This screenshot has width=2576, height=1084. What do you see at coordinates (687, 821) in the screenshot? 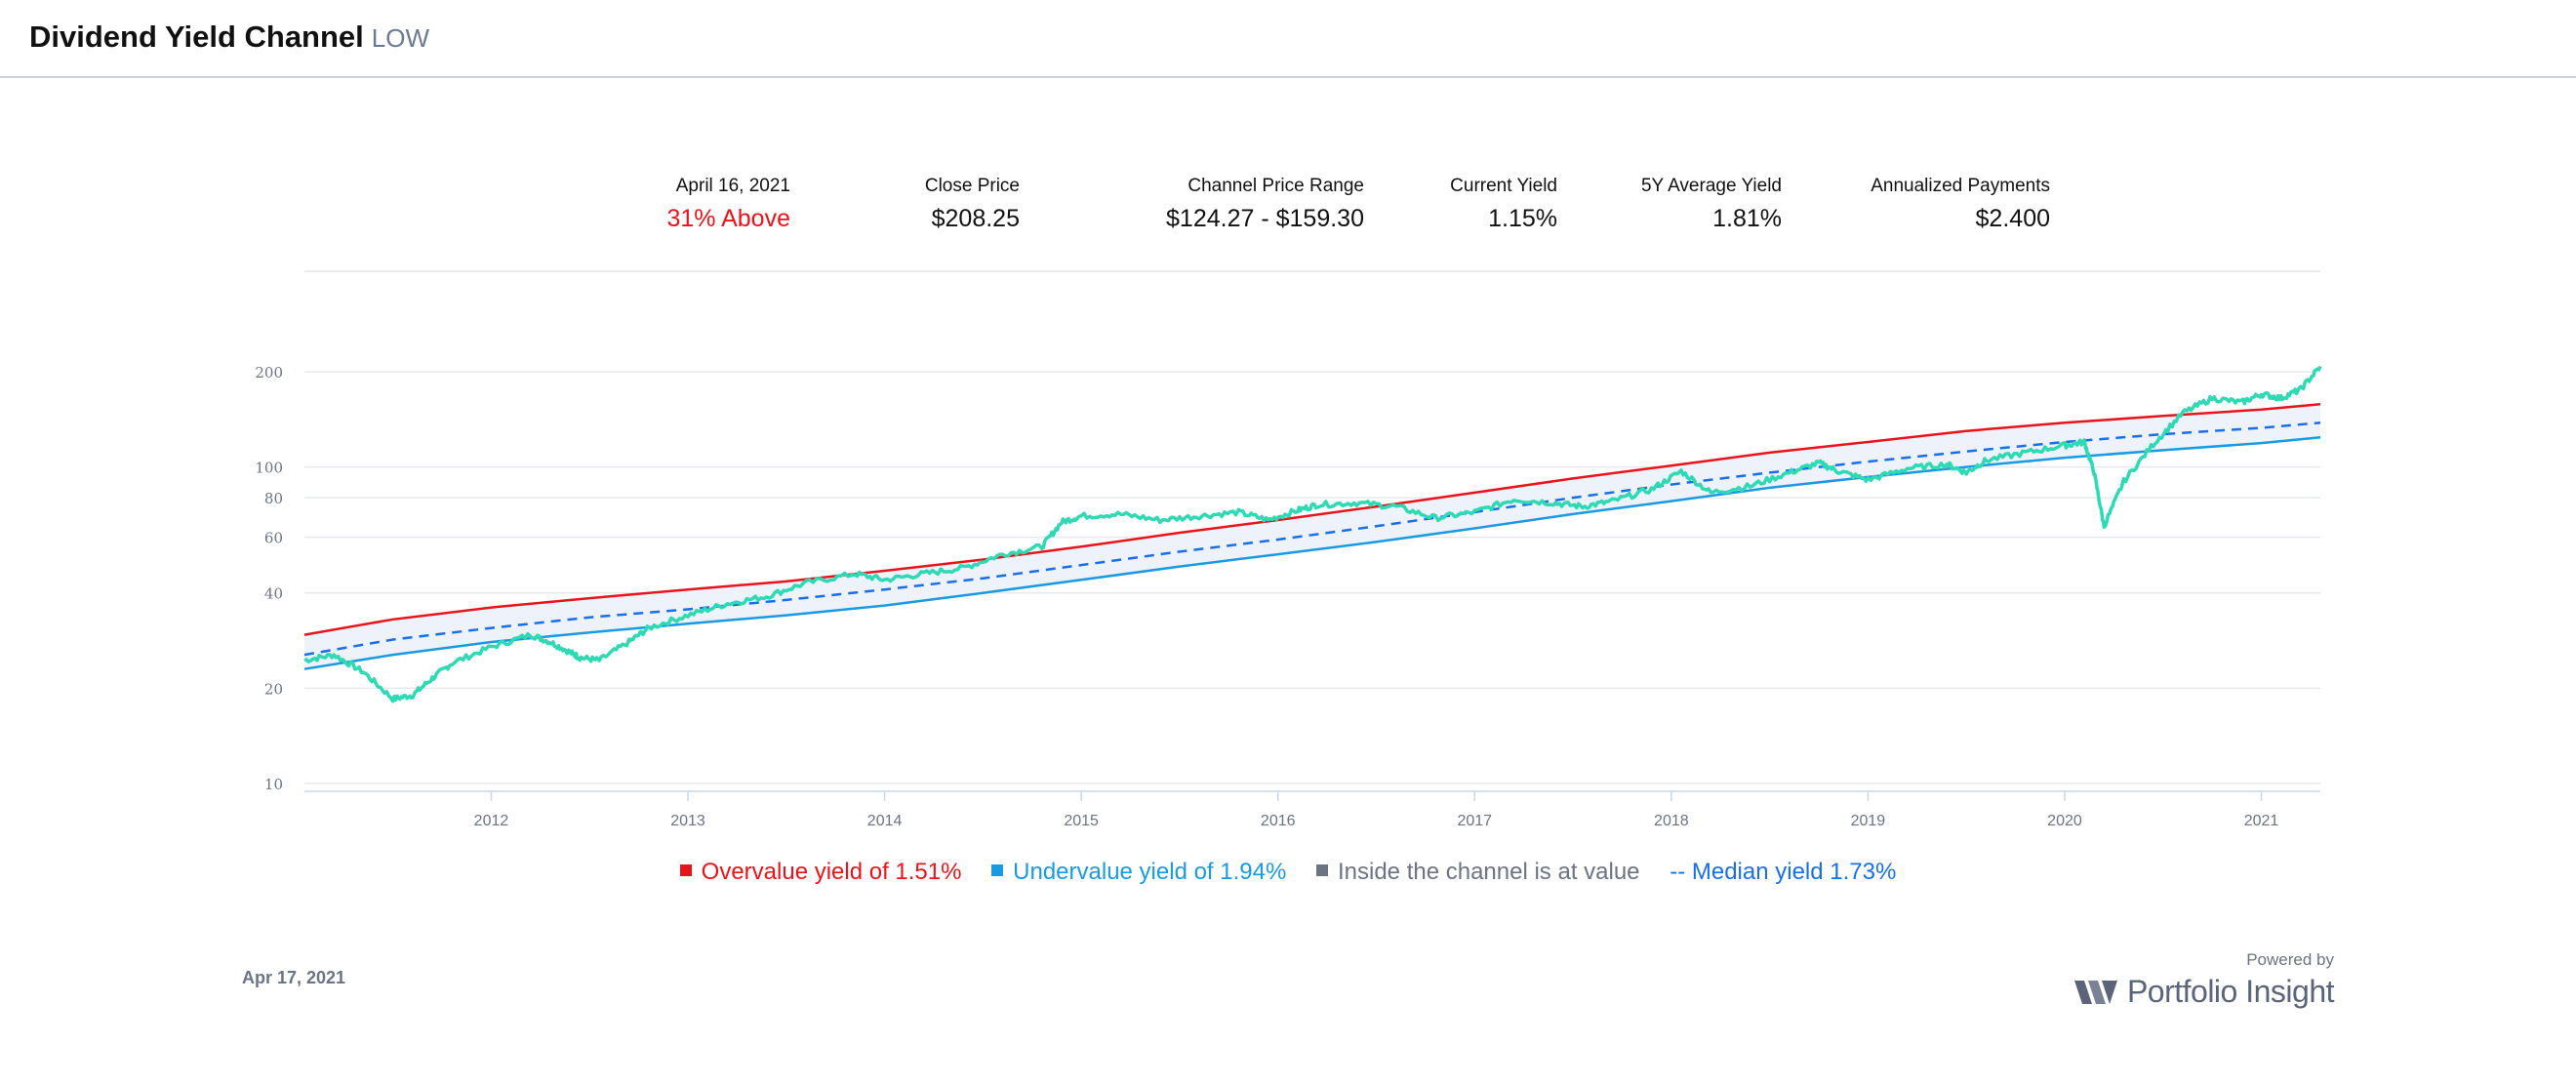
I see `x-tick-label-2013: 2013` at bounding box center [687, 821].